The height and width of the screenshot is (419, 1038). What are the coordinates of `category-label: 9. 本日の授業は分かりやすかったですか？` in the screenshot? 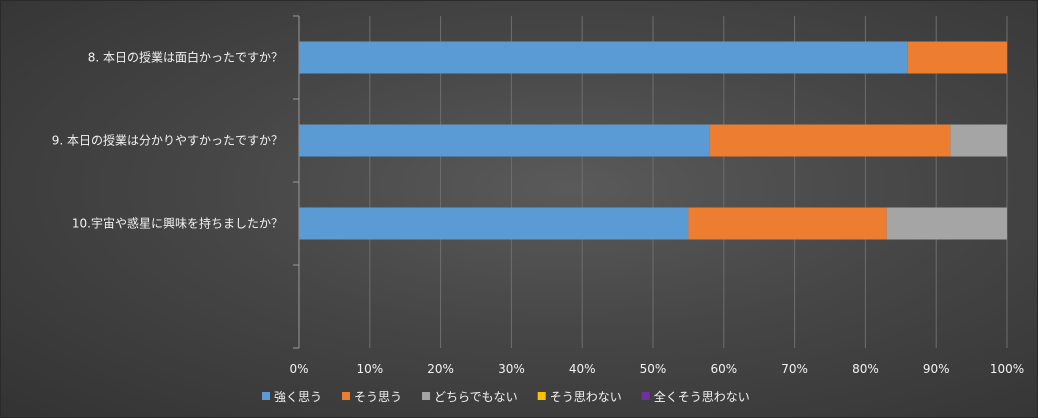 It's located at (167, 140).